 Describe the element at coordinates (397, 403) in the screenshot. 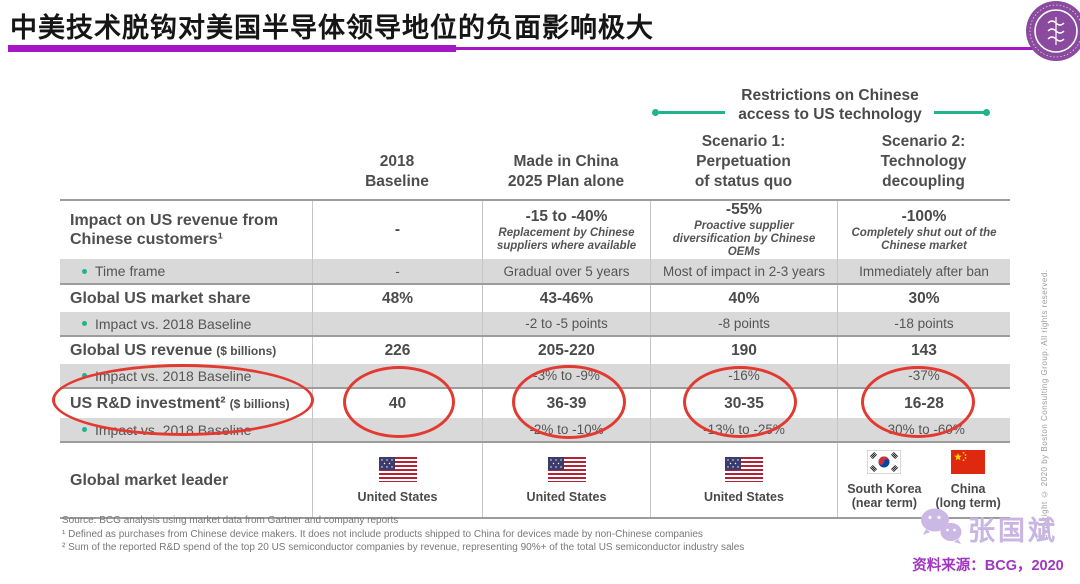

I see `cell-value: 40` at that location.